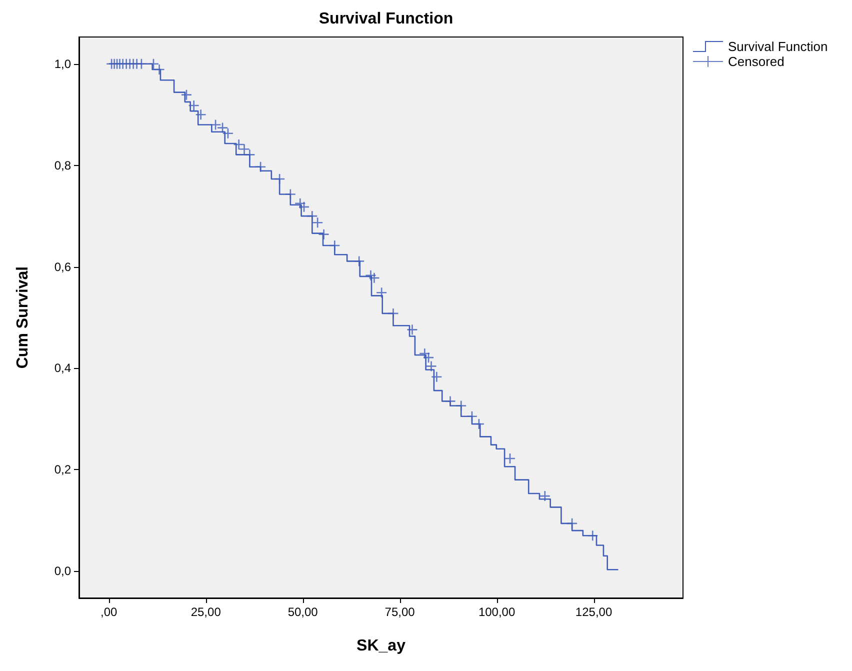  I want to click on legend-label: Censored, so click(756, 61).